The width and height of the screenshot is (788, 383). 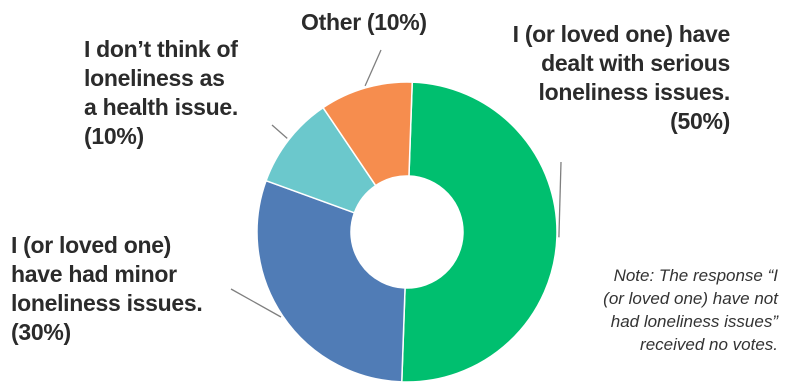 I want to click on slice-minor-issues, so click(x=331, y=281).